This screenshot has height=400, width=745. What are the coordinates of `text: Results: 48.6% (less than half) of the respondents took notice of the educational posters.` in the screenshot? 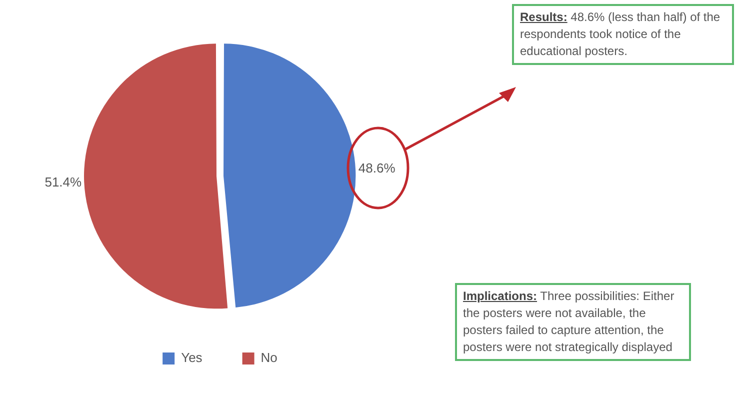 It's located at (620, 34).